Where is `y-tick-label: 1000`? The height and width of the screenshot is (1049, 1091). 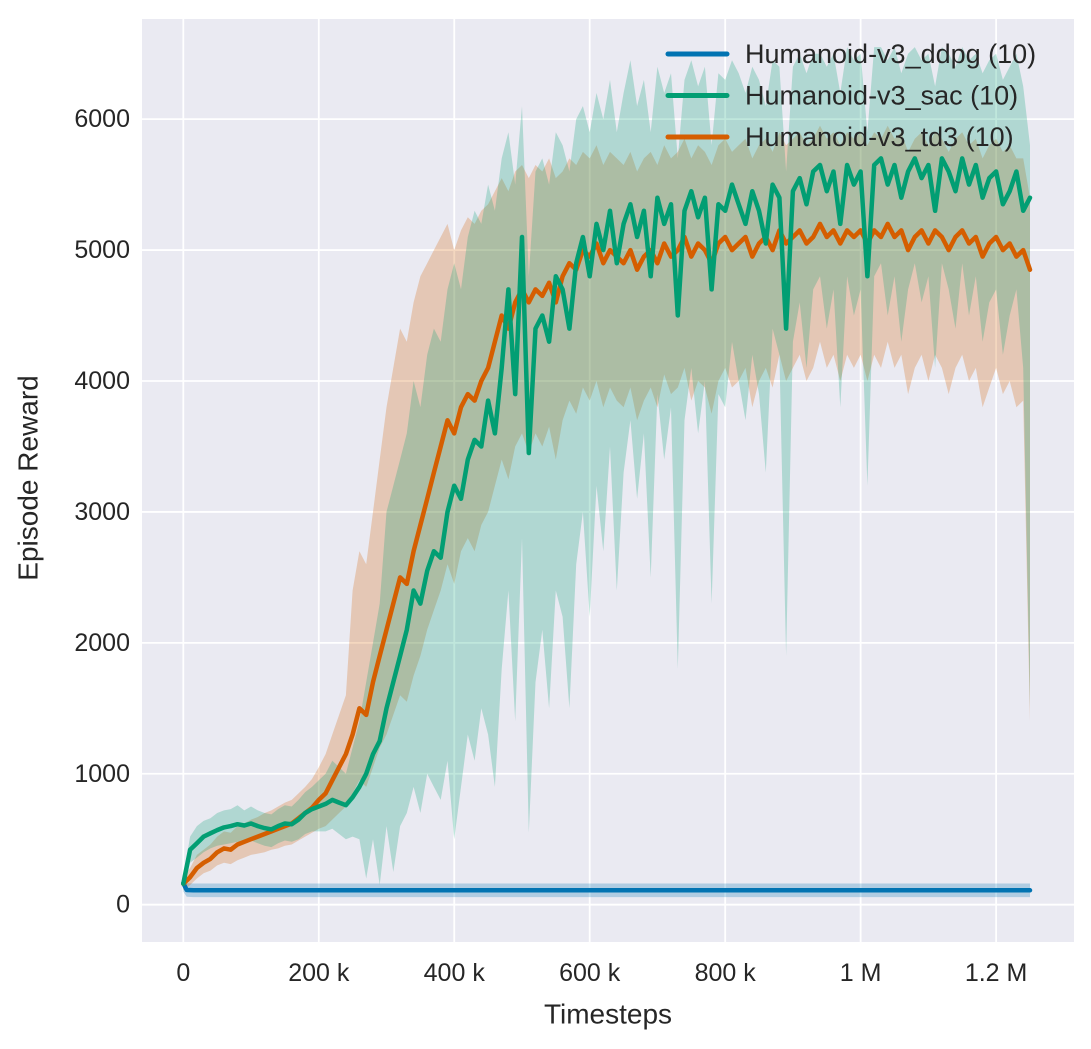 y-tick-label: 1000 is located at coordinates (102, 774).